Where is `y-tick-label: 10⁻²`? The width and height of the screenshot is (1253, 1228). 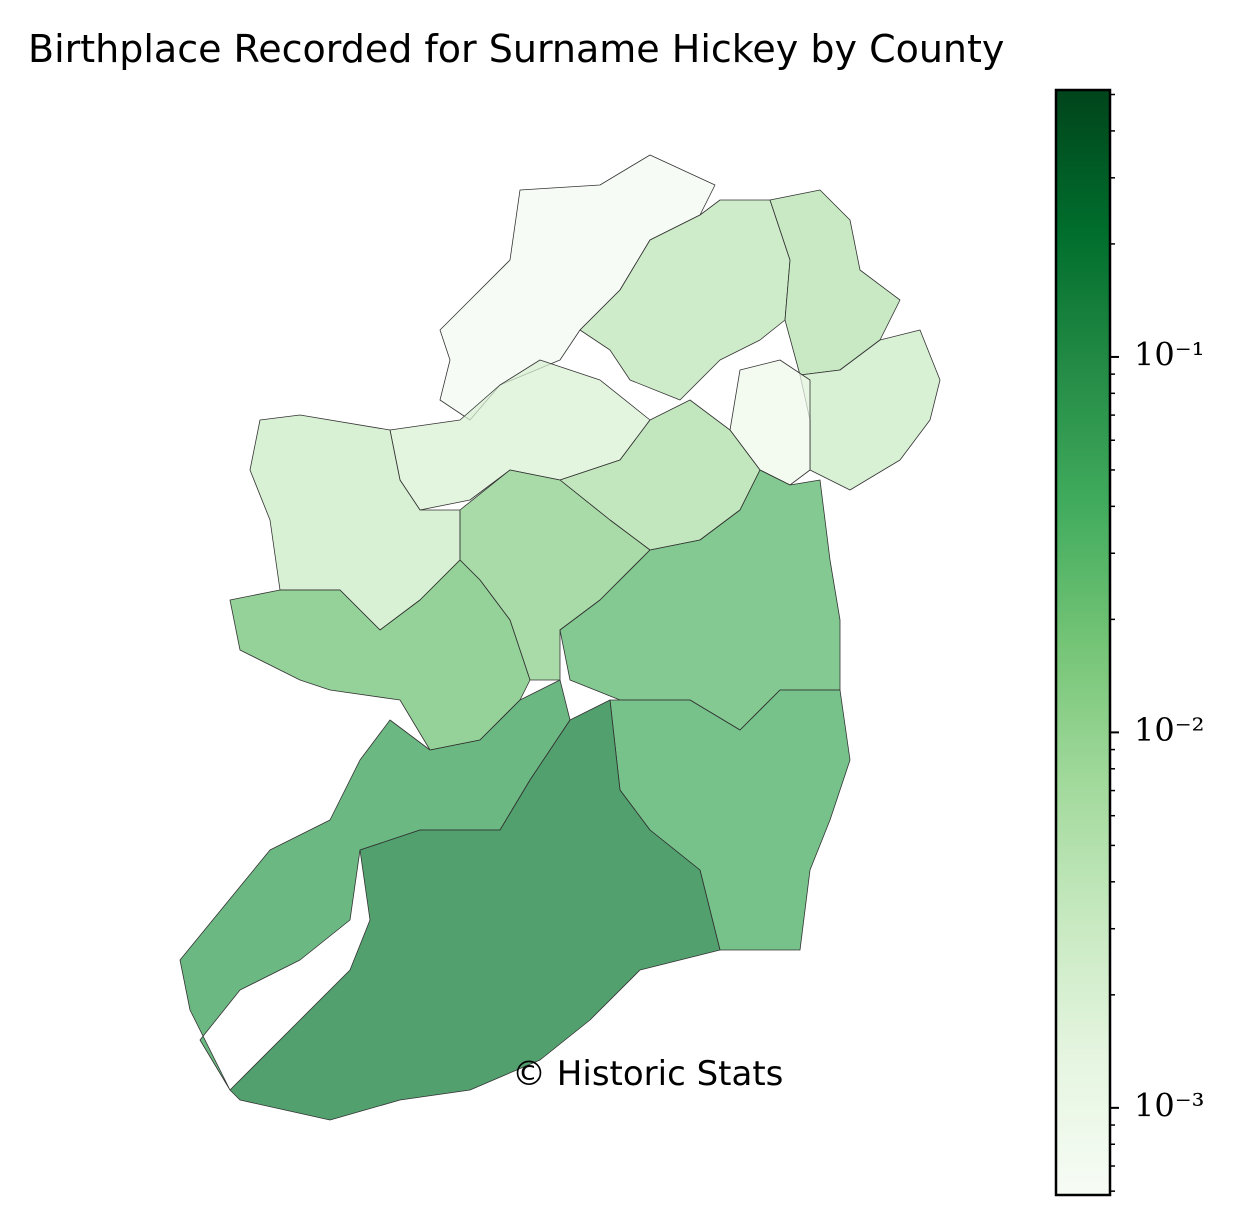
y-tick-label: 10⁻² is located at coordinates (1169, 730).